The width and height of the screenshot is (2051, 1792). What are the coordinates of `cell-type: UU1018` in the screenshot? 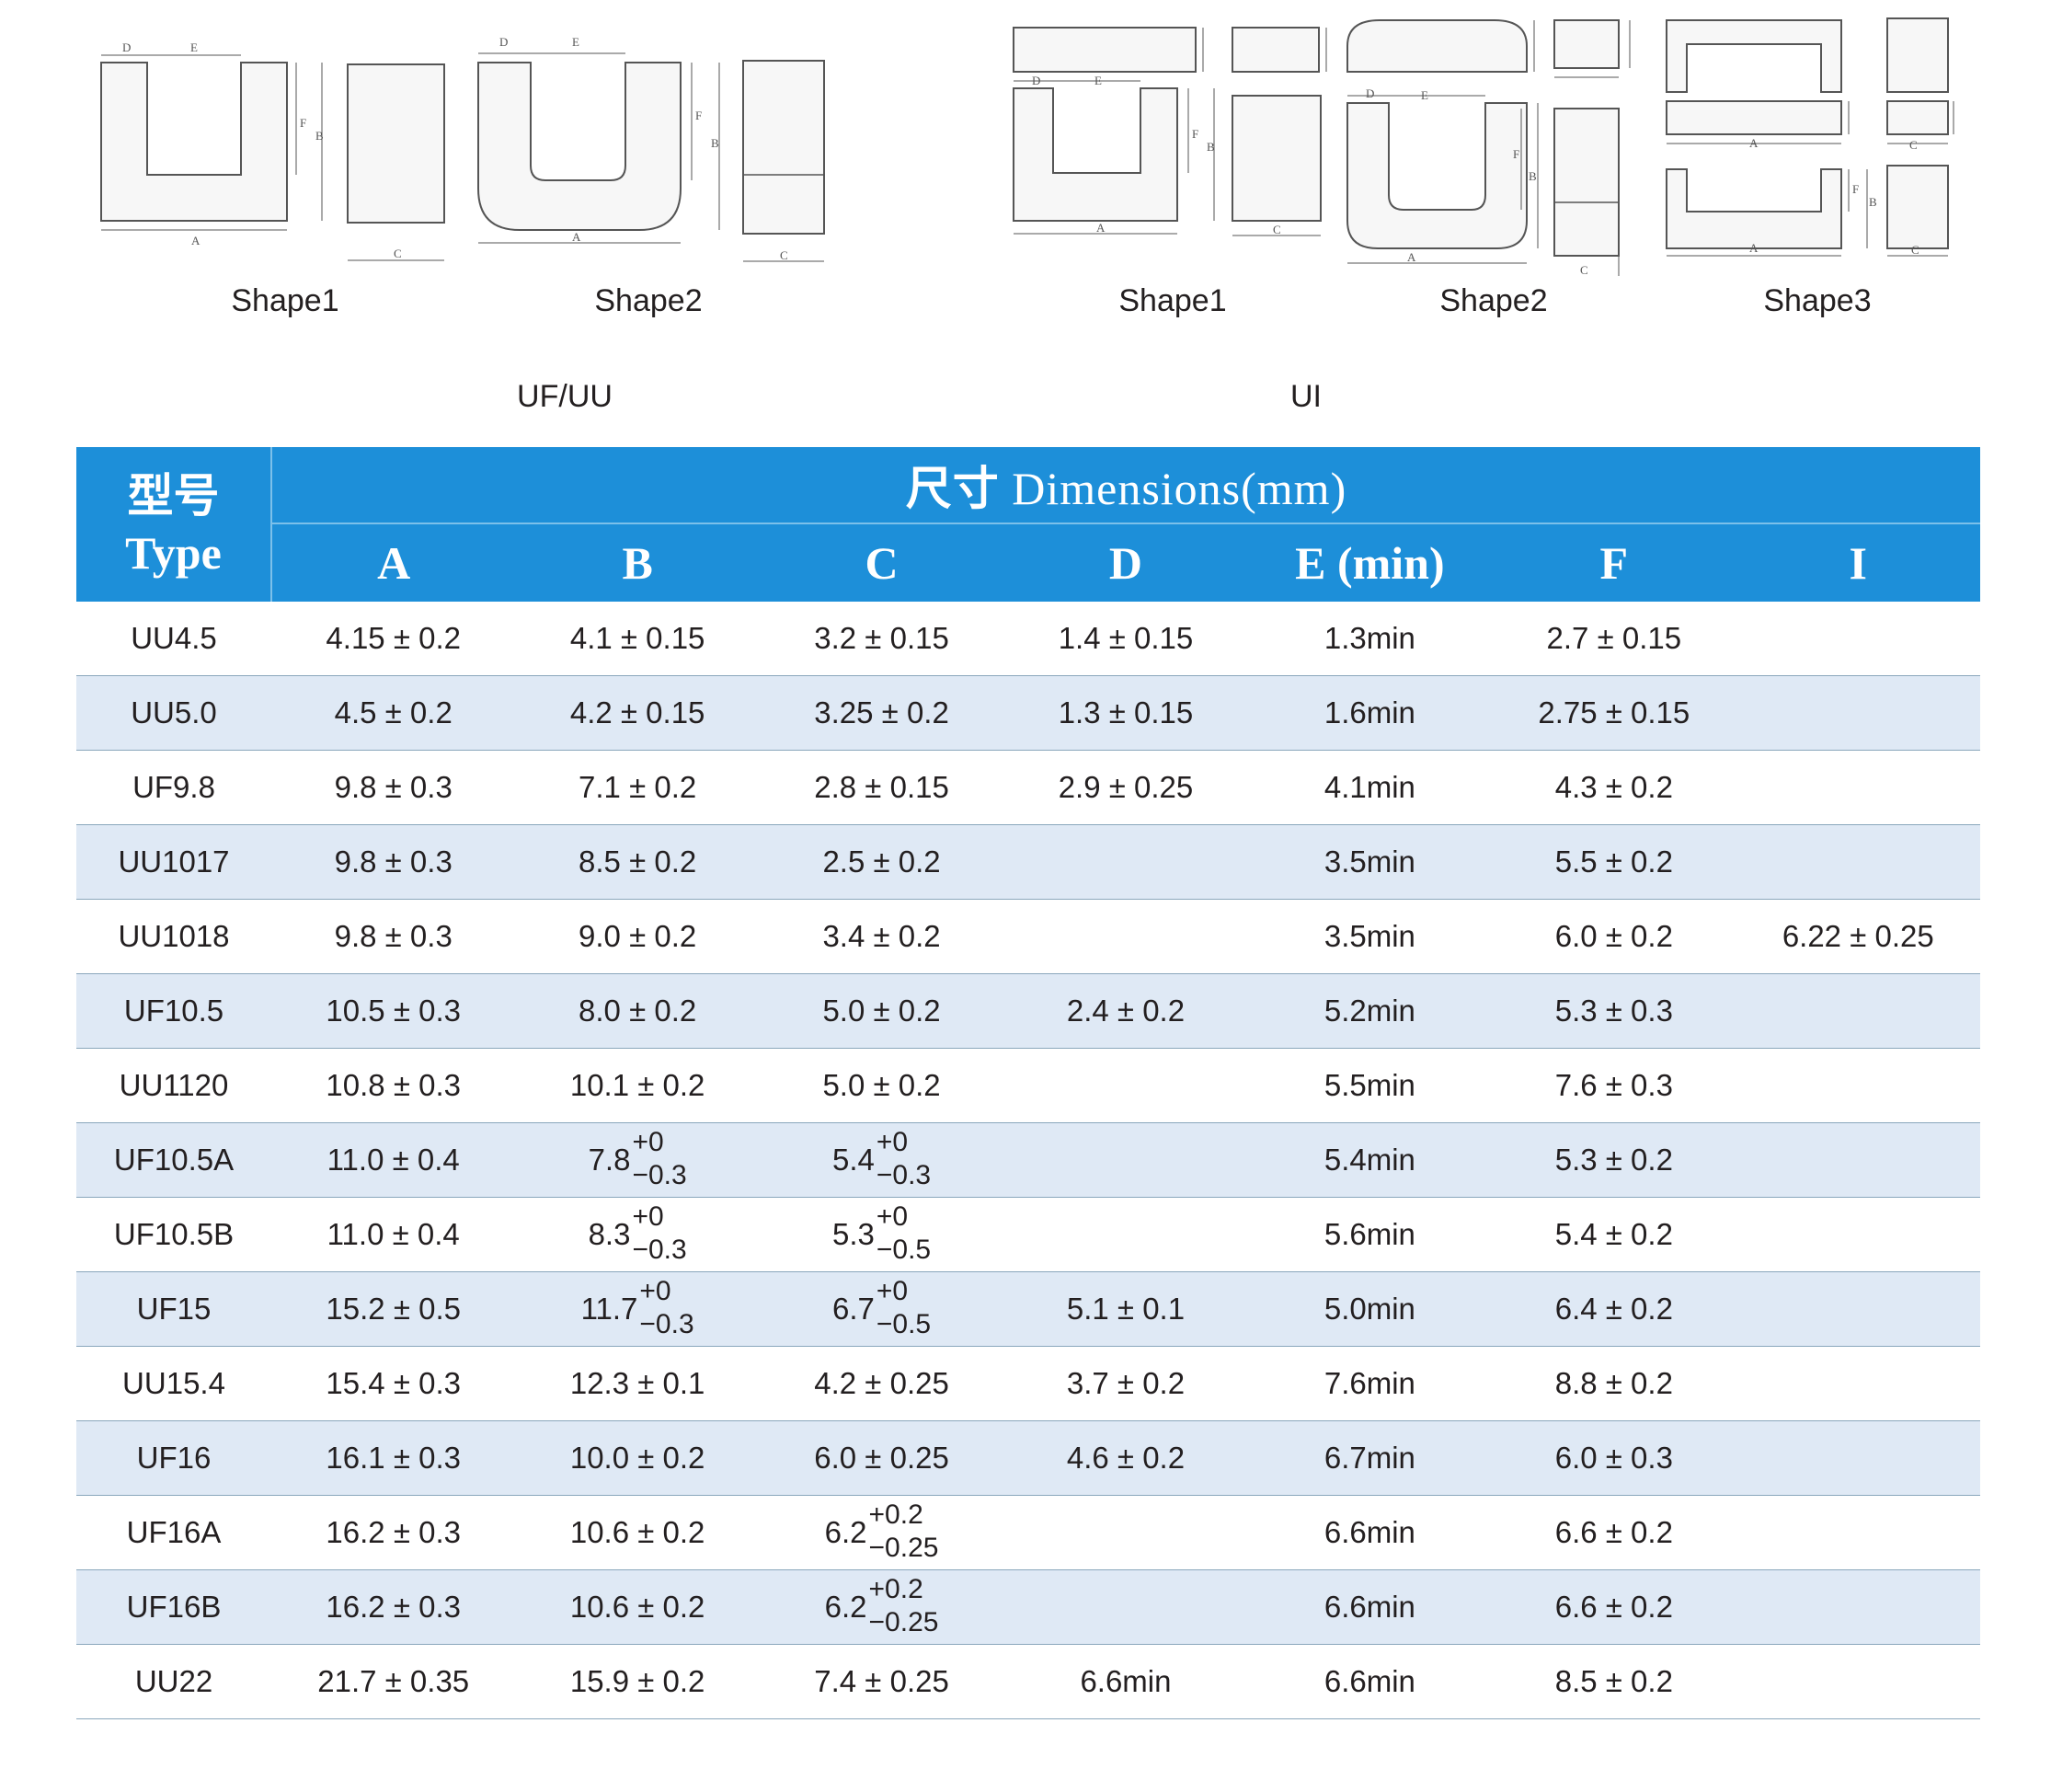 It's located at (173, 936).